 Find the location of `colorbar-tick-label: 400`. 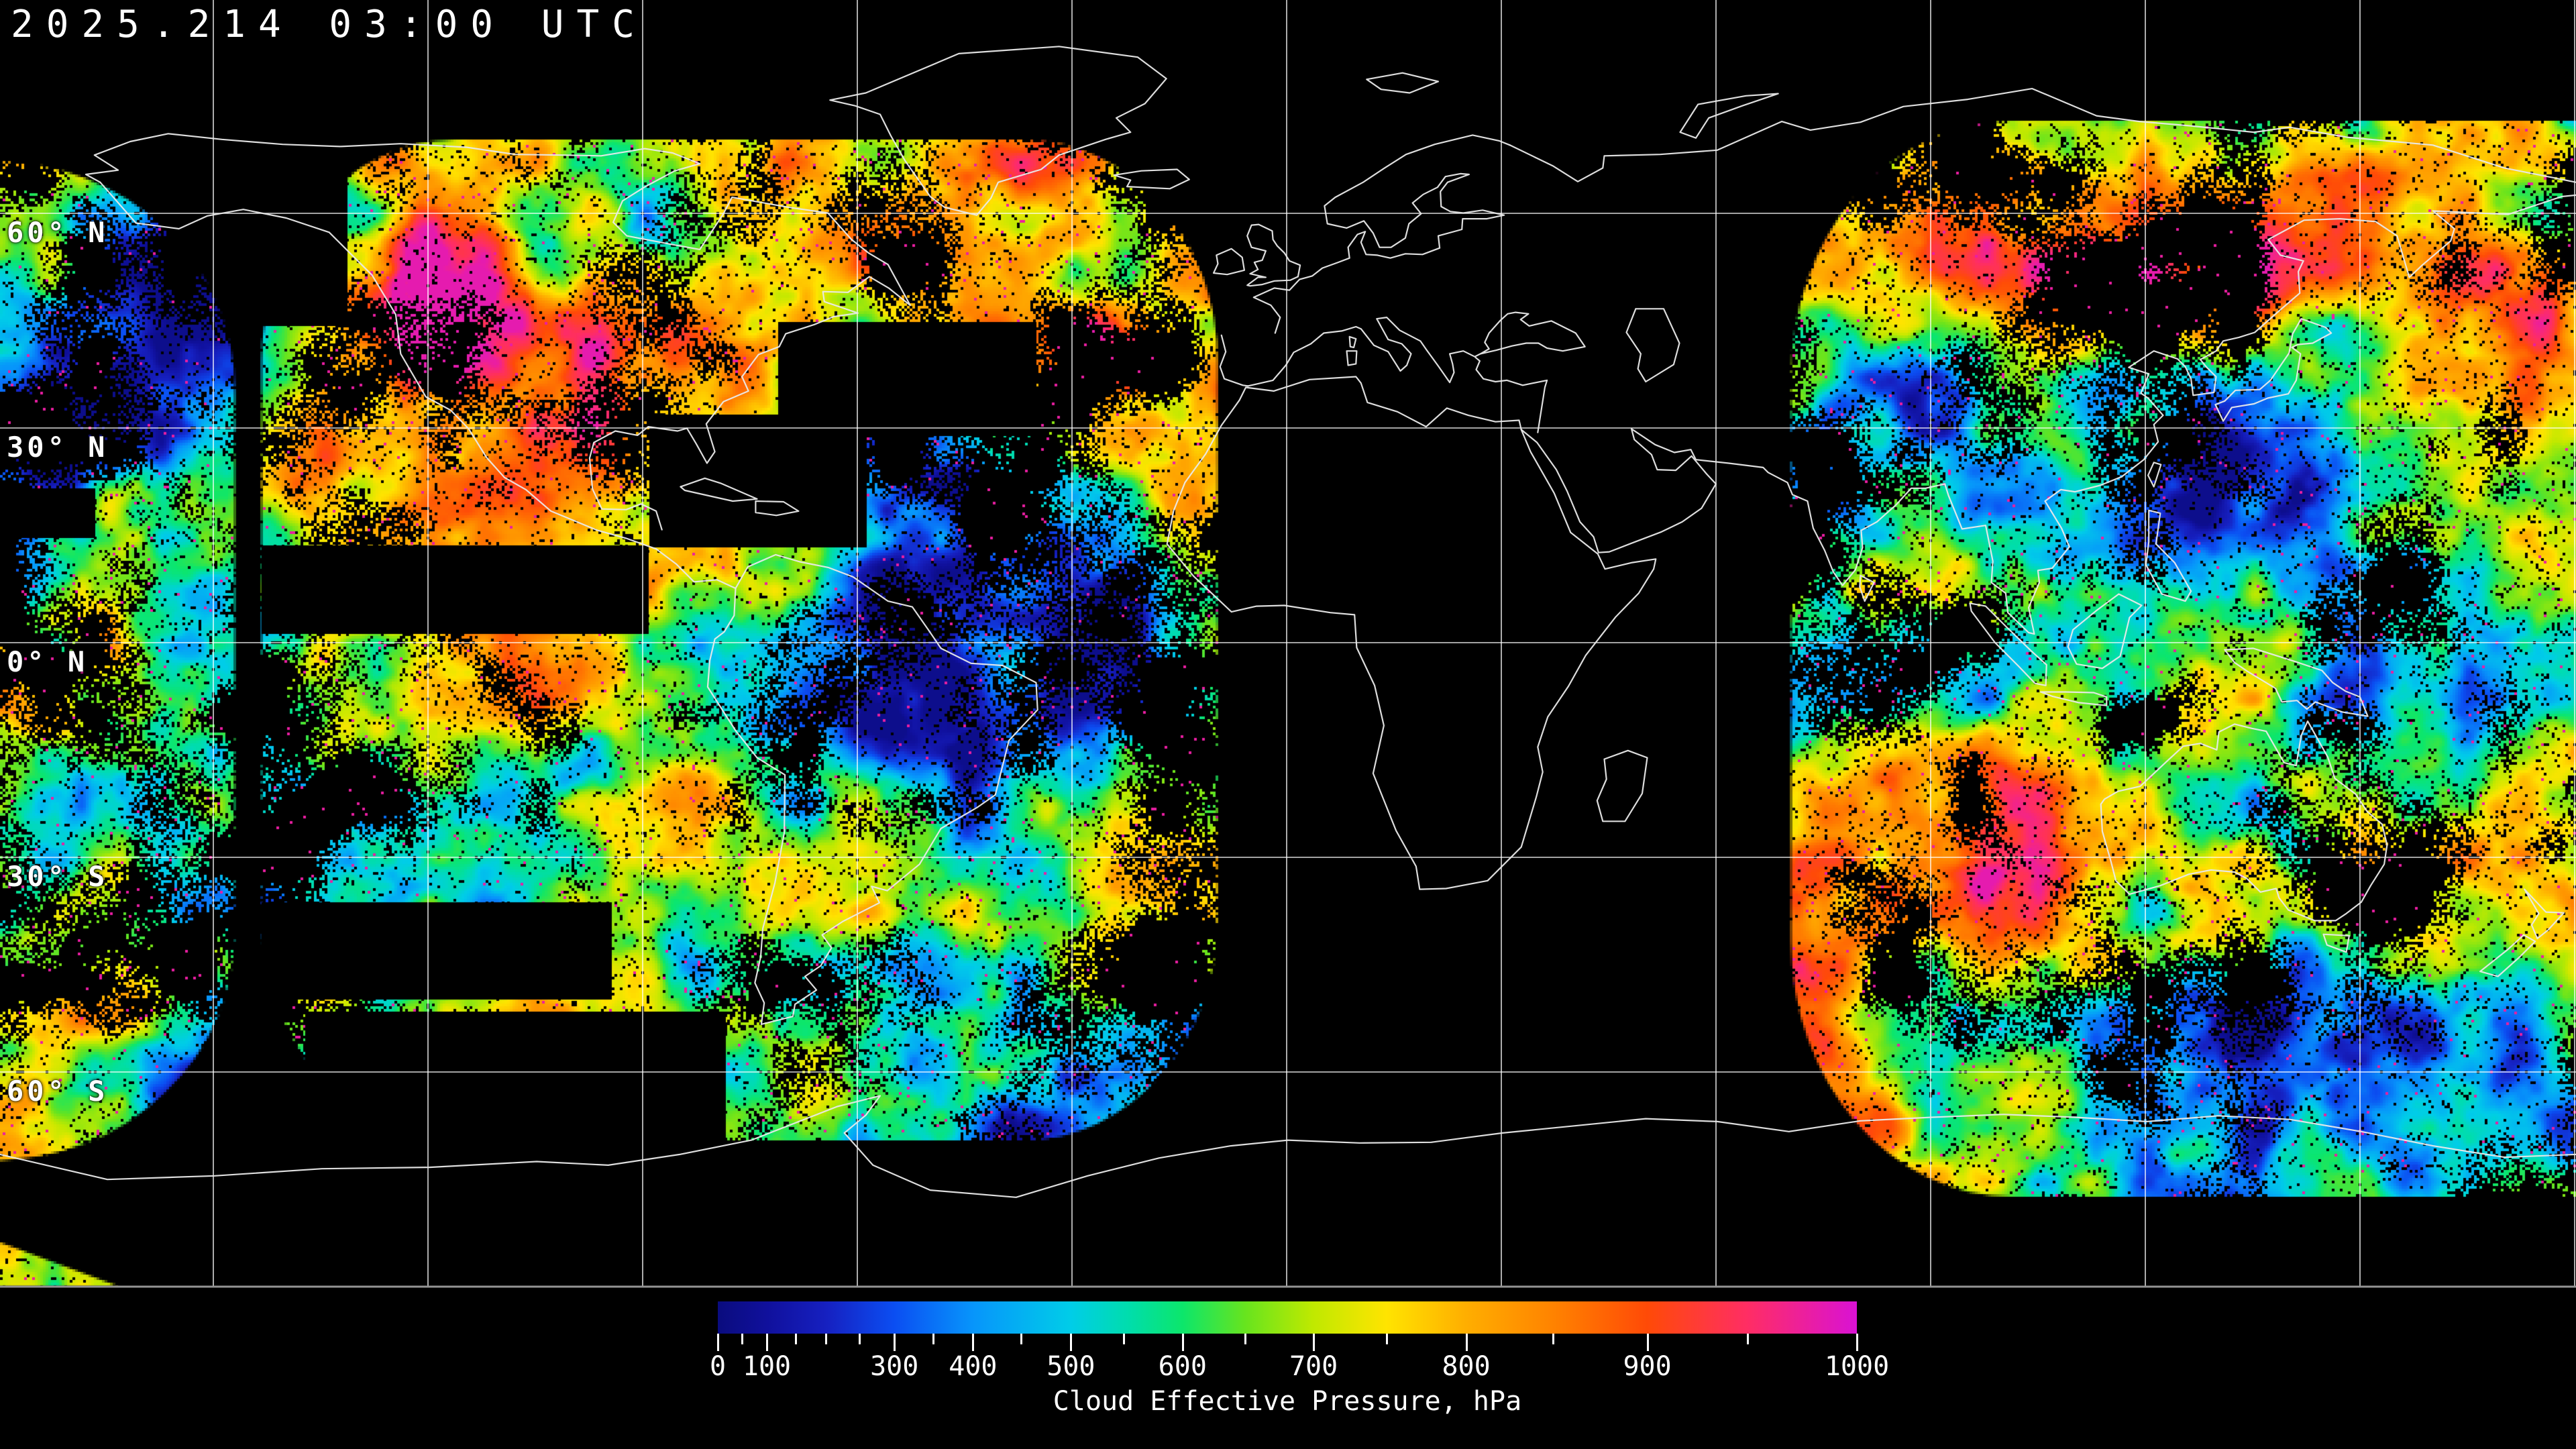

colorbar-tick-label: 400 is located at coordinates (973, 1366).